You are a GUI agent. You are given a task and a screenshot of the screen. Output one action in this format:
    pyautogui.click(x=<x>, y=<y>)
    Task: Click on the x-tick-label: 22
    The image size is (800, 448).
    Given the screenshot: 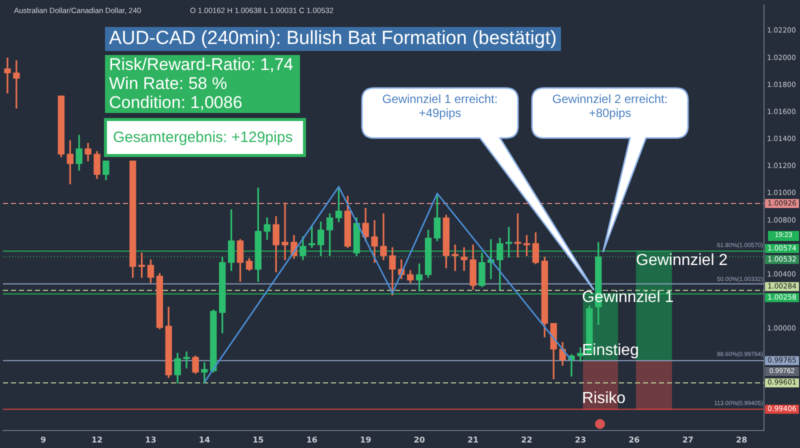 What is the action you would take?
    pyautogui.click(x=526, y=439)
    